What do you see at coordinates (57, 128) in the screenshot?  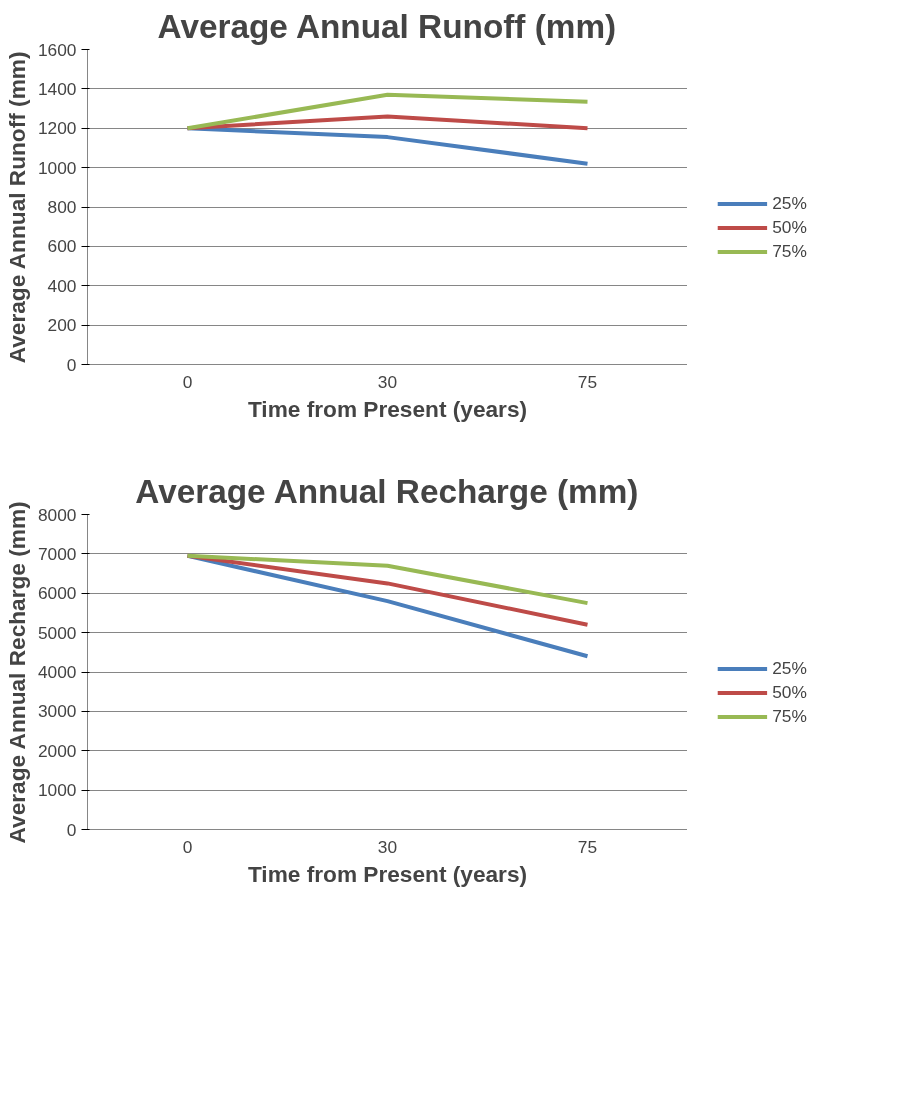 I see `y-tick-label: 1200` at bounding box center [57, 128].